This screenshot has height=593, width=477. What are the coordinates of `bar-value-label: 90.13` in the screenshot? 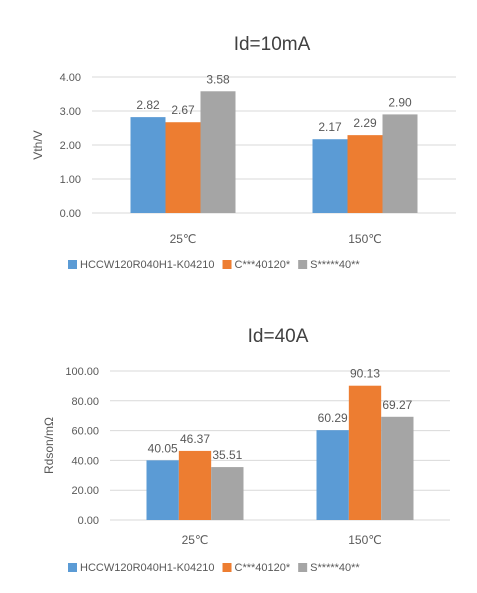 It's located at (365, 374).